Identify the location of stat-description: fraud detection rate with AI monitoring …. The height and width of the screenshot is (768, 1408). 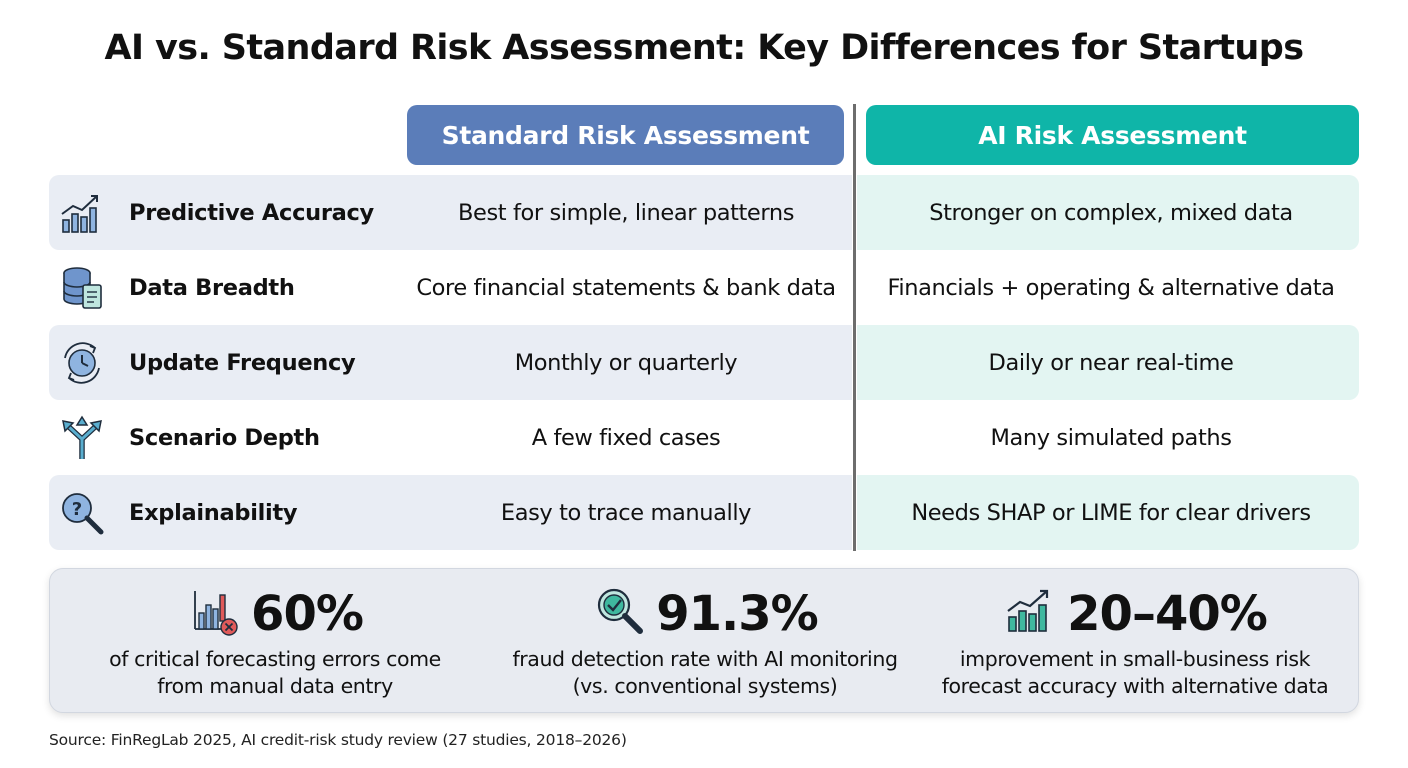
(705, 673).